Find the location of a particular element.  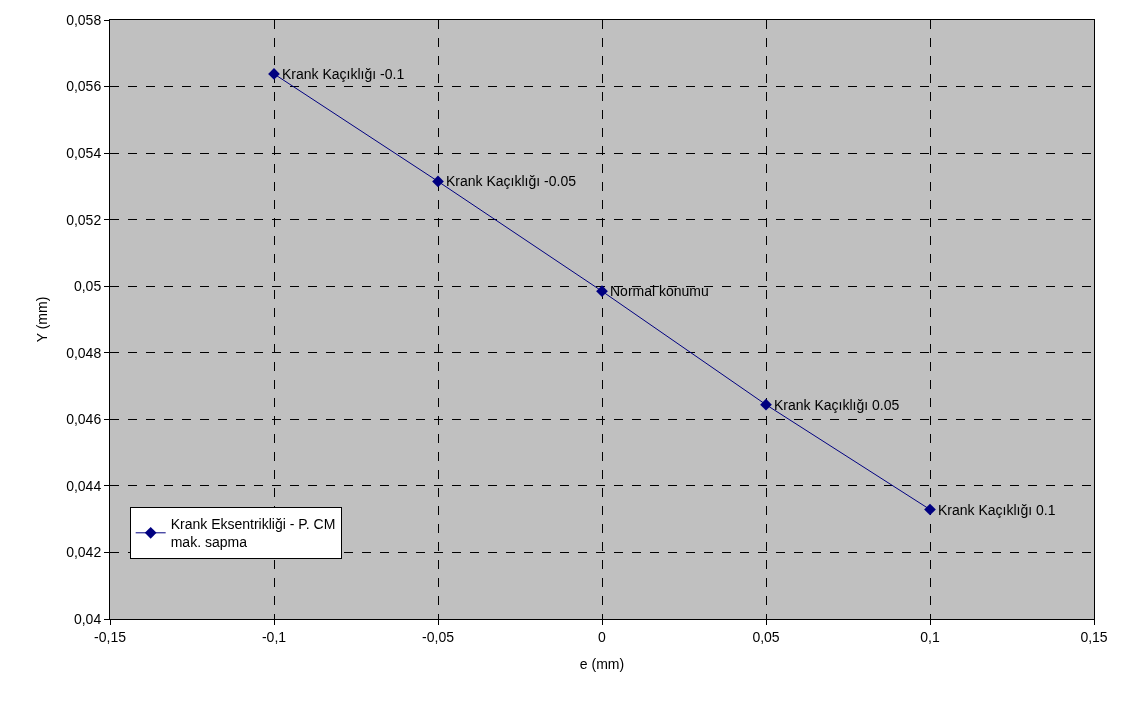

y-tick-label: 0,044 is located at coordinates (84, 485).